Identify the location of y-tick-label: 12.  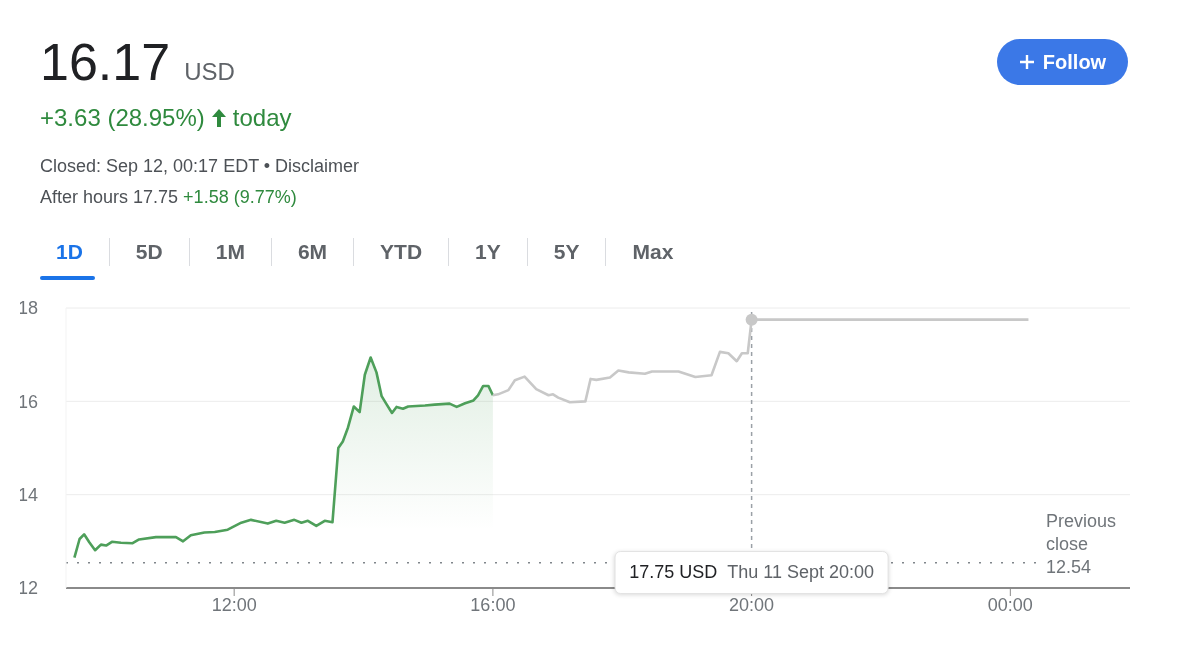
(28, 588).